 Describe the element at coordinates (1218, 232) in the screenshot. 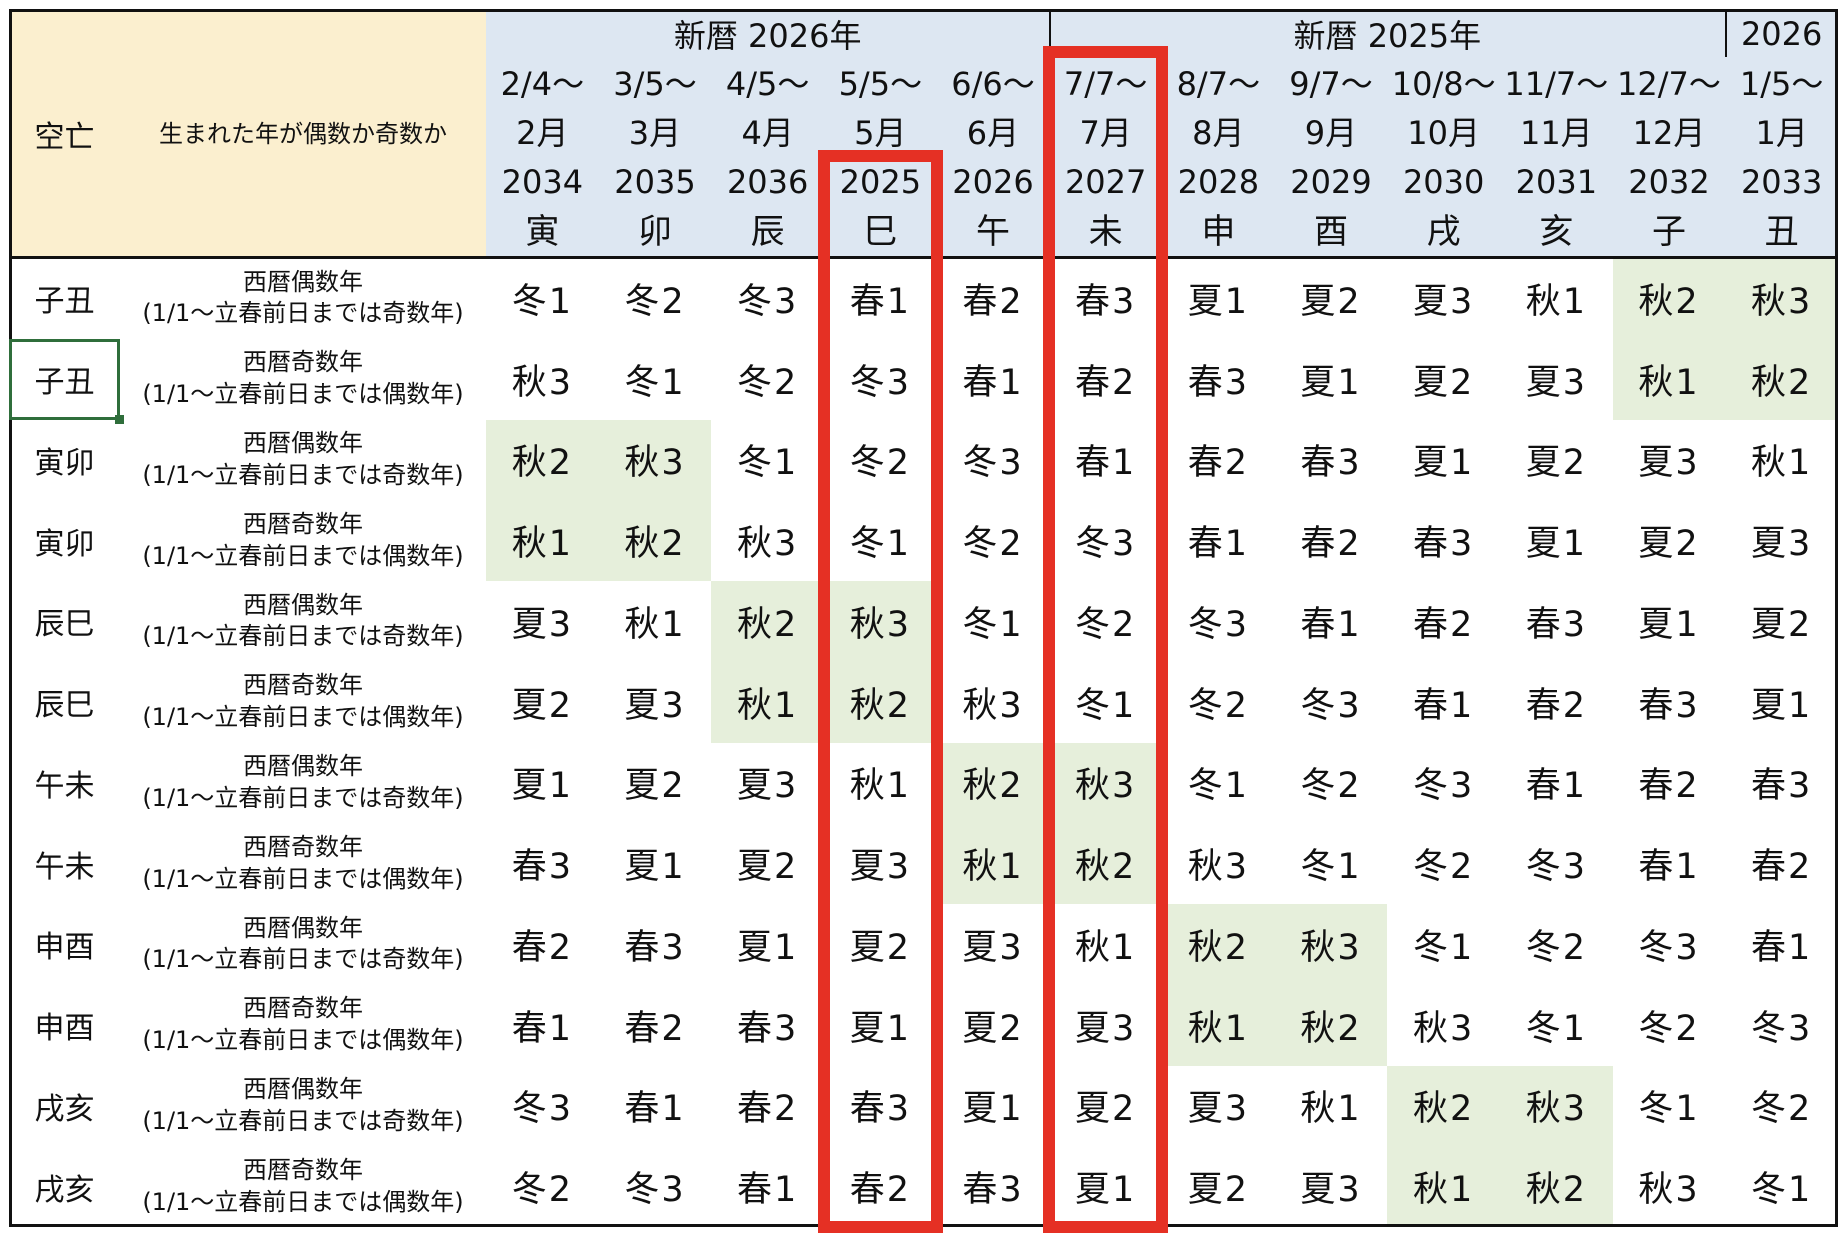

I see `column-header-branch: 申` at that location.